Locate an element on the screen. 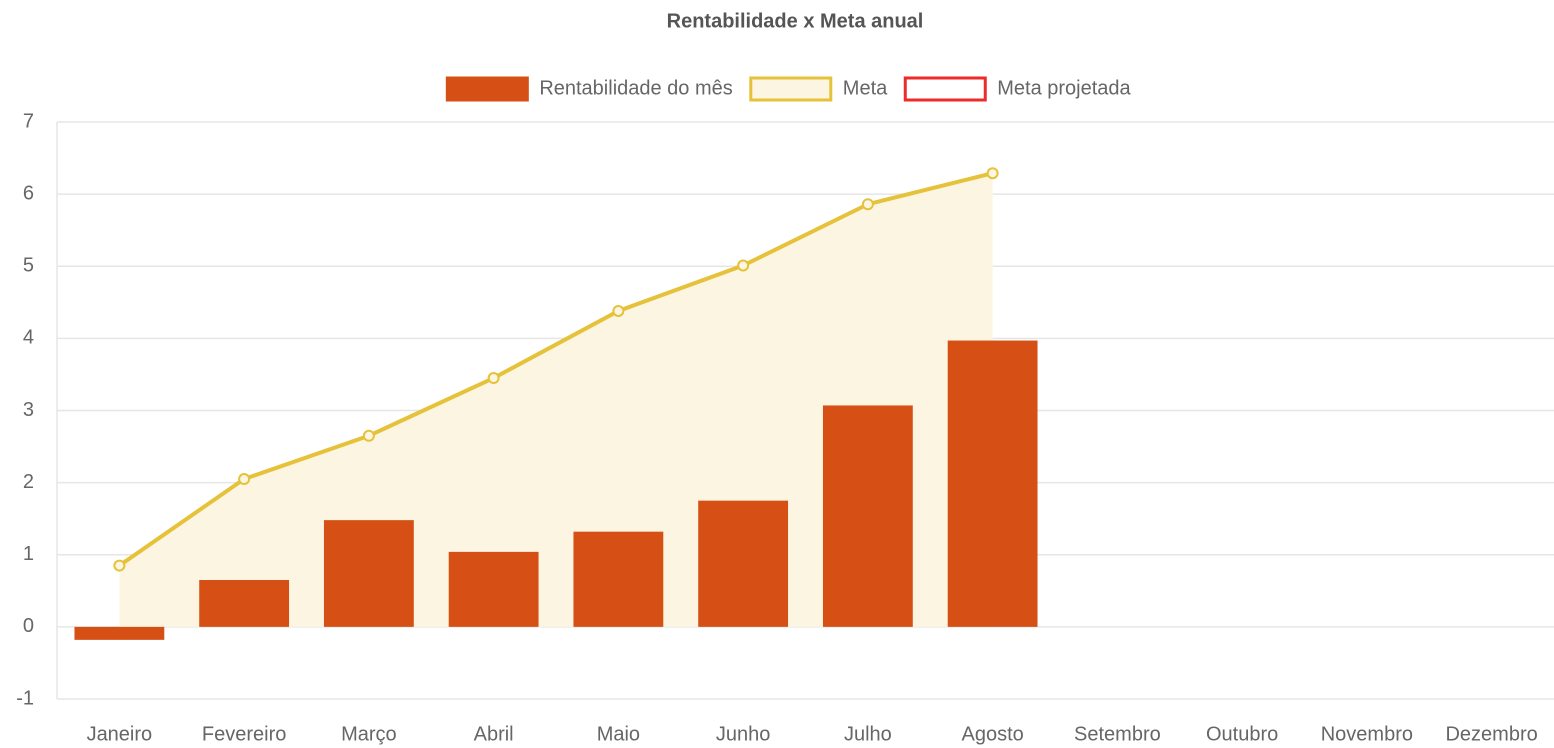 This screenshot has height=748, width=1554. y-tick-label: 5 is located at coordinates (28, 266).